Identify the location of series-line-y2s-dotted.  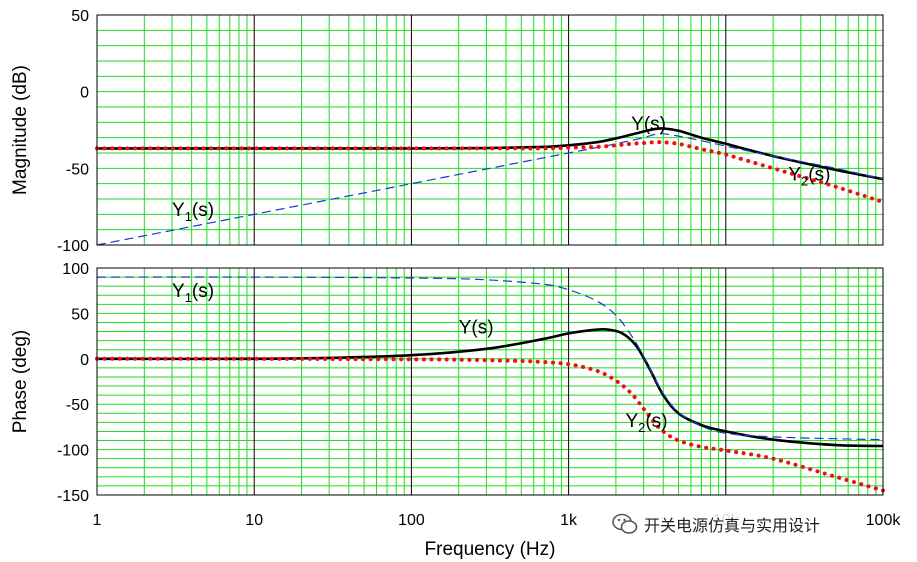
(490, 172).